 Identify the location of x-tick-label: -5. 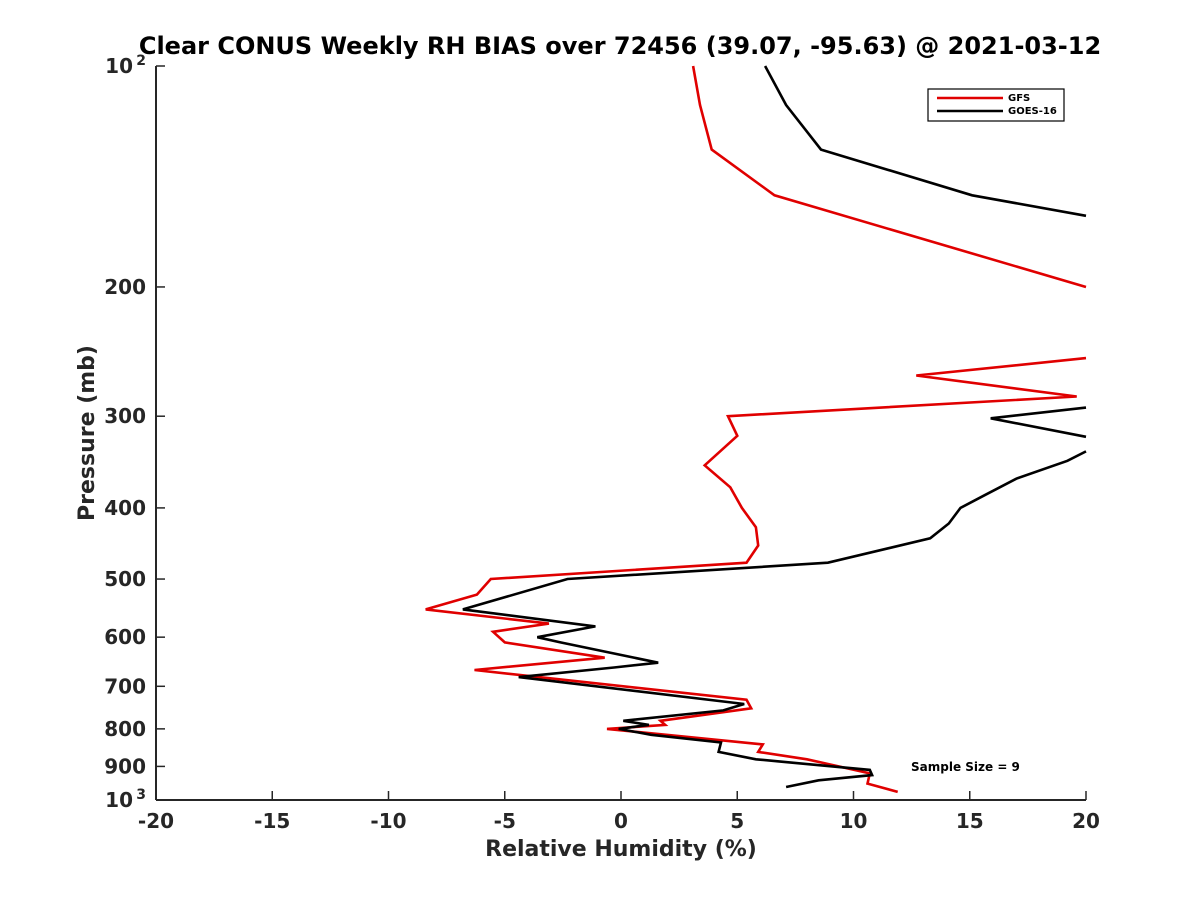
(505, 821).